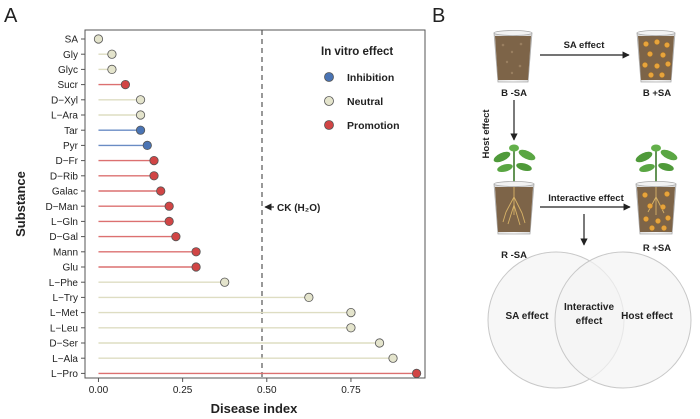 The width and height of the screenshot is (700, 419). What do you see at coordinates (64, 222) in the screenshot?
I see `y-tick-label: L−Gln` at bounding box center [64, 222].